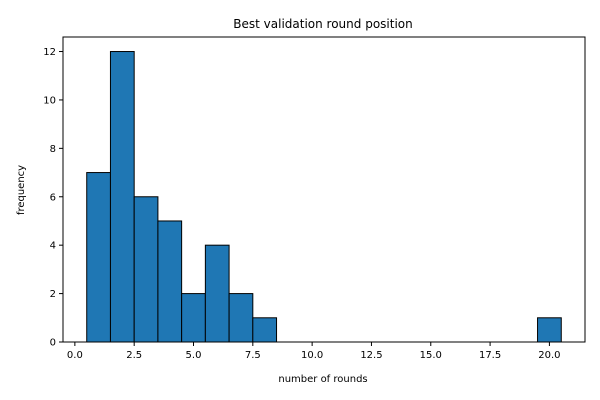 Image resolution: width=600 pixels, height=400 pixels. I want to click on x-tick-label: 15.0, so click(431, 355).